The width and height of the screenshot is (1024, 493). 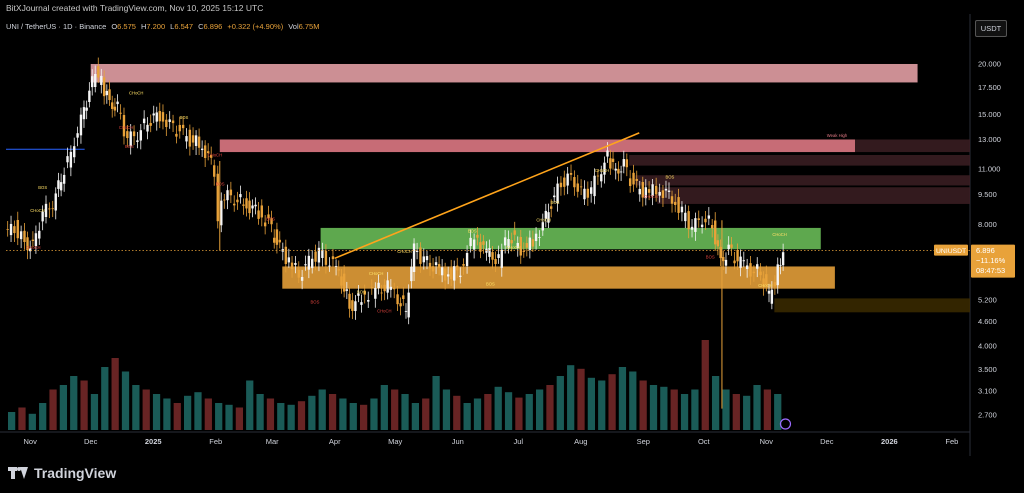 What do you see at coordinates (210, 26) in the screenshot?
I see `close-value: C6.896` at bounding box center [210, 26].